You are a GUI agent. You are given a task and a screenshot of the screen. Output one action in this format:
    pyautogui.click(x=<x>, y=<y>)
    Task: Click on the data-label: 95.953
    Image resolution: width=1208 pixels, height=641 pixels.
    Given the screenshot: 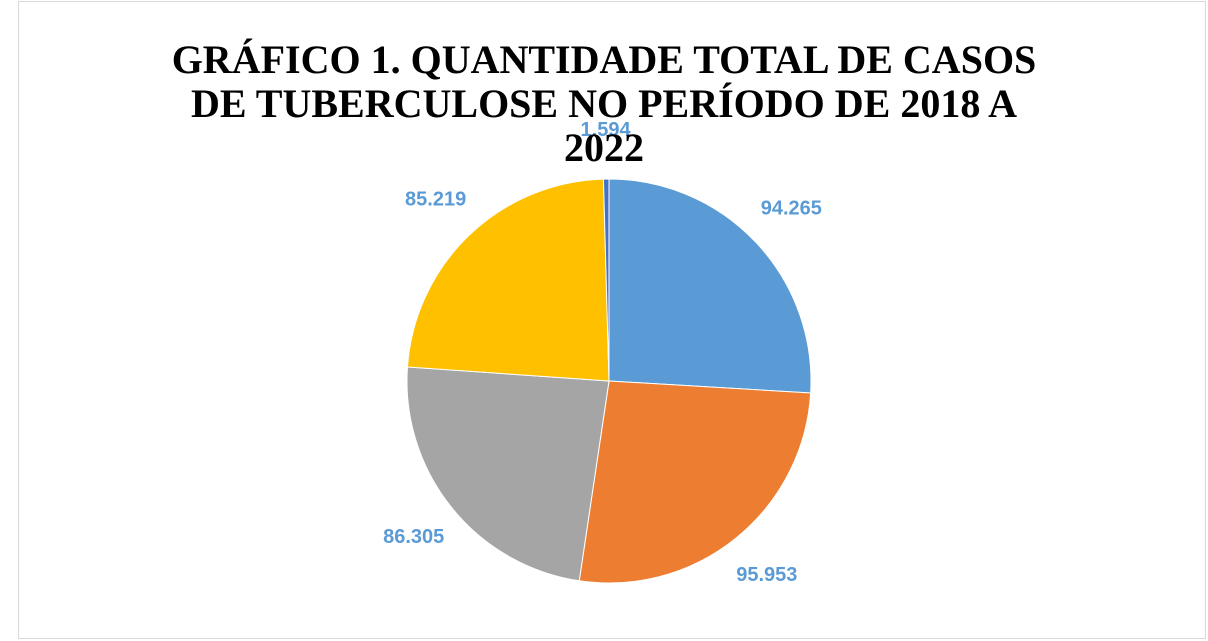 What is the action you would take?
    pyautogui.click(x=766, y=575)
    